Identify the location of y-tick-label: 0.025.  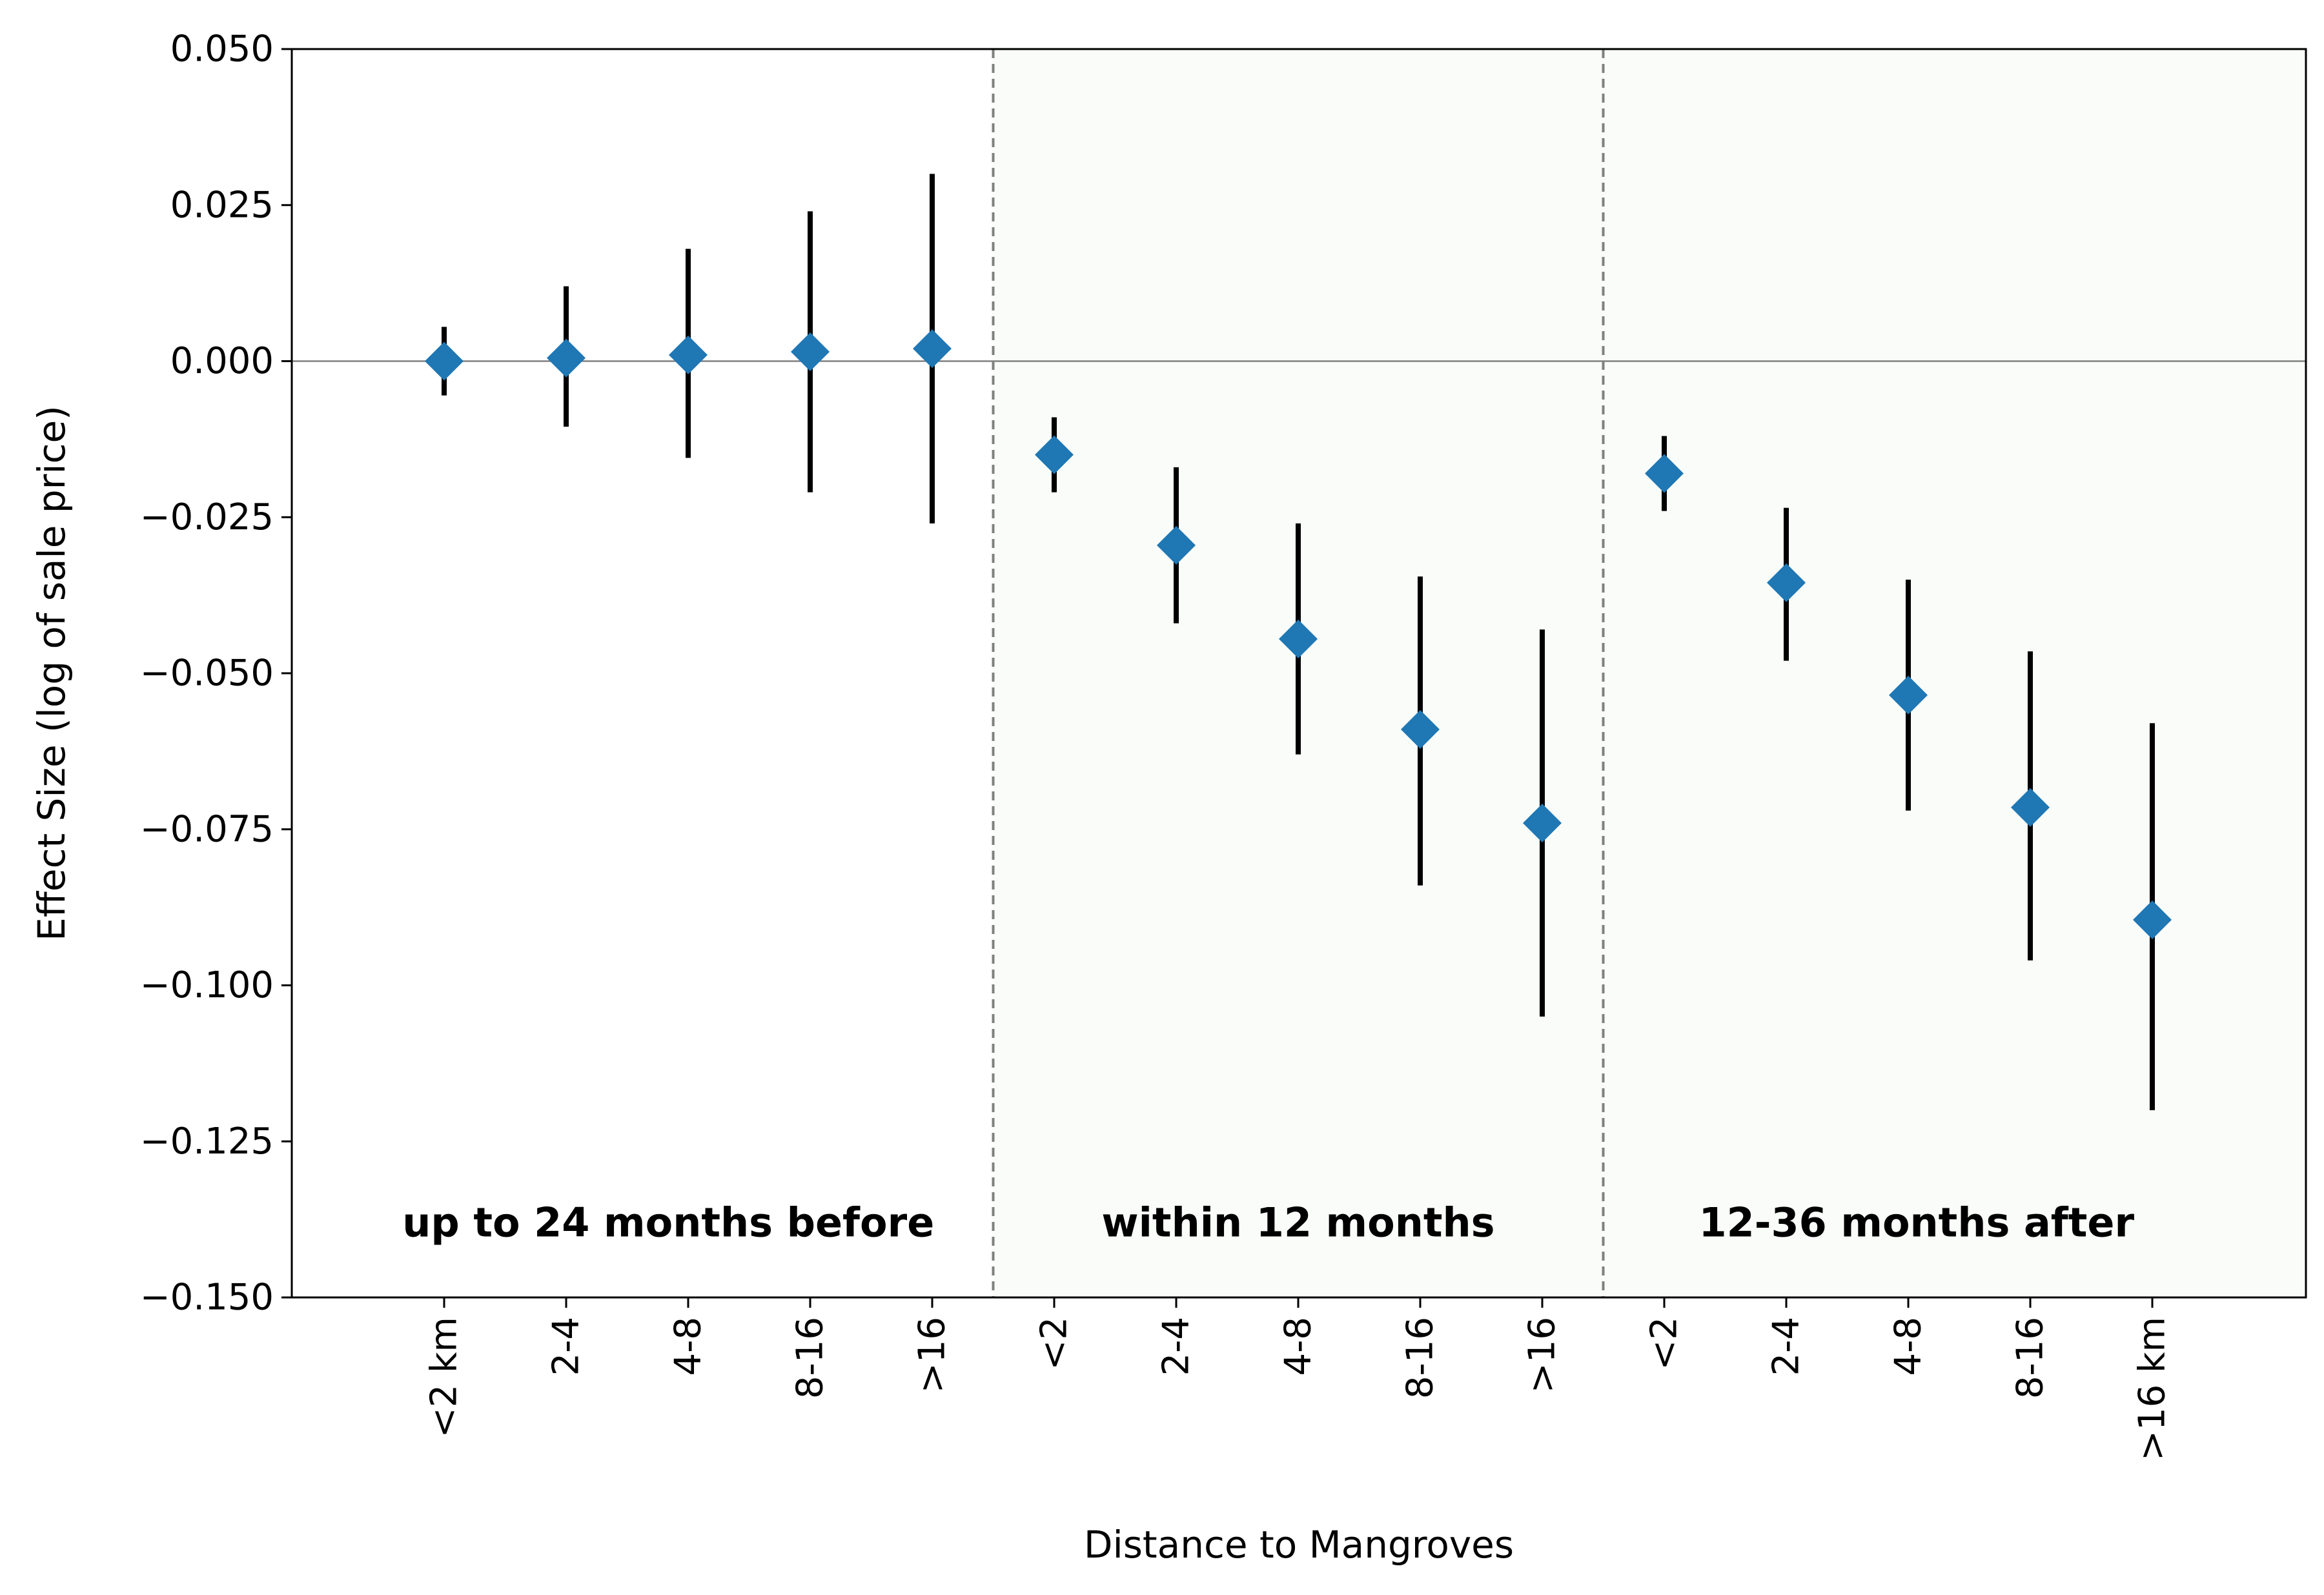
(222, 205).